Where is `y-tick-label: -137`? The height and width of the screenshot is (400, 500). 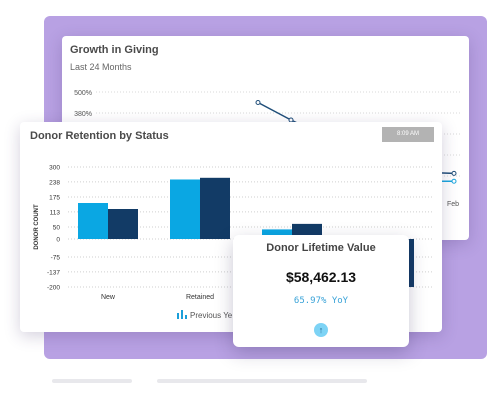 y-tick-label: -137 is located at coordinates (53, 272).